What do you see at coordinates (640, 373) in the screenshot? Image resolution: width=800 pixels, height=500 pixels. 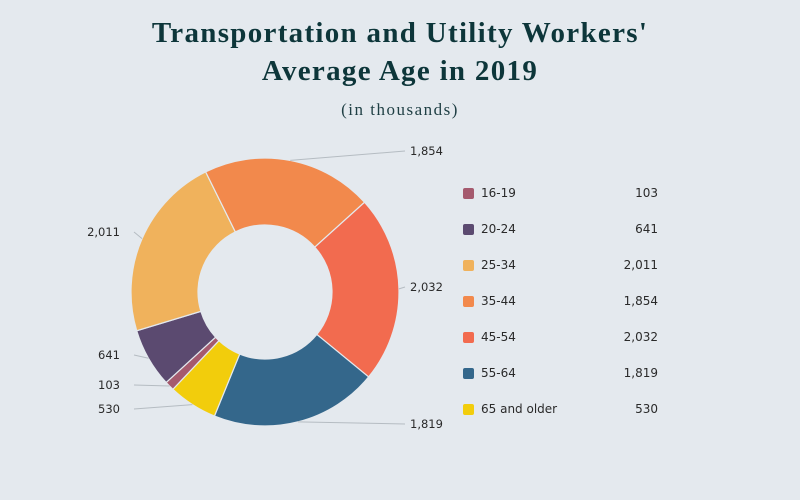 I see `legend-value: 1,819` at bounding box center [640, 373].